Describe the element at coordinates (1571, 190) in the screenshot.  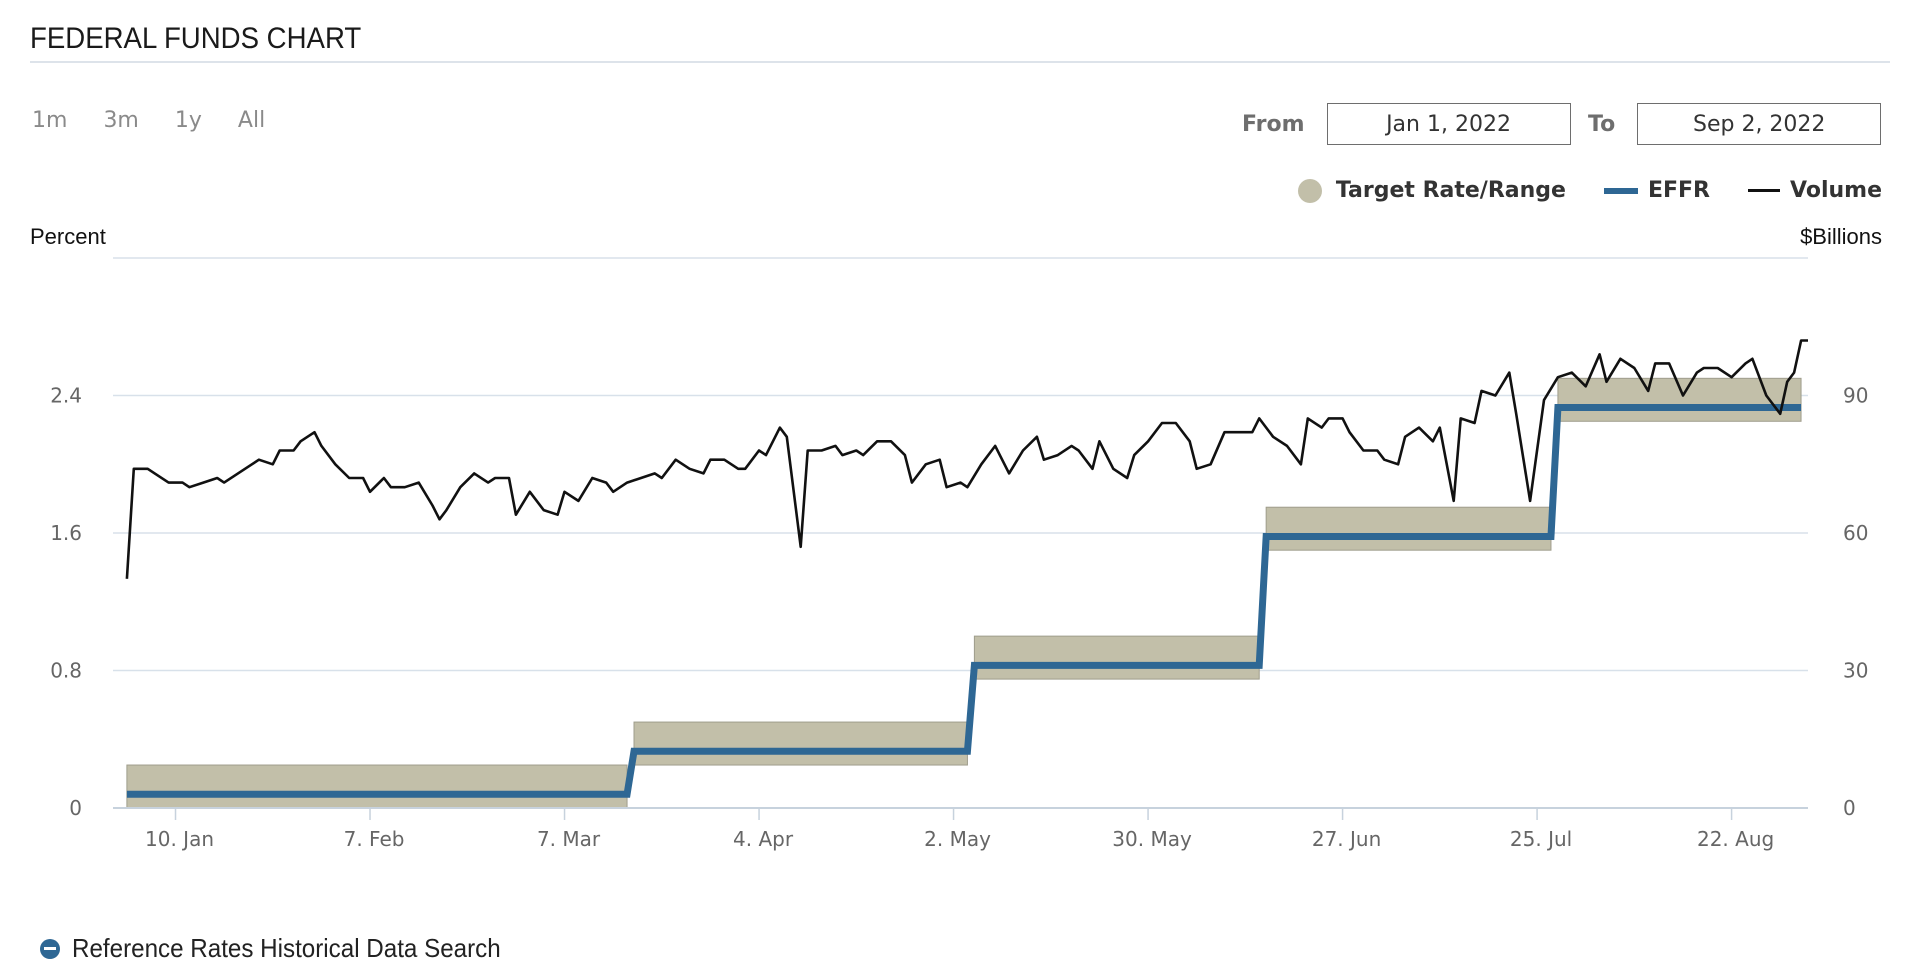
I see `chart-legend: Target Rate/Range EFFR Volume` at that location.